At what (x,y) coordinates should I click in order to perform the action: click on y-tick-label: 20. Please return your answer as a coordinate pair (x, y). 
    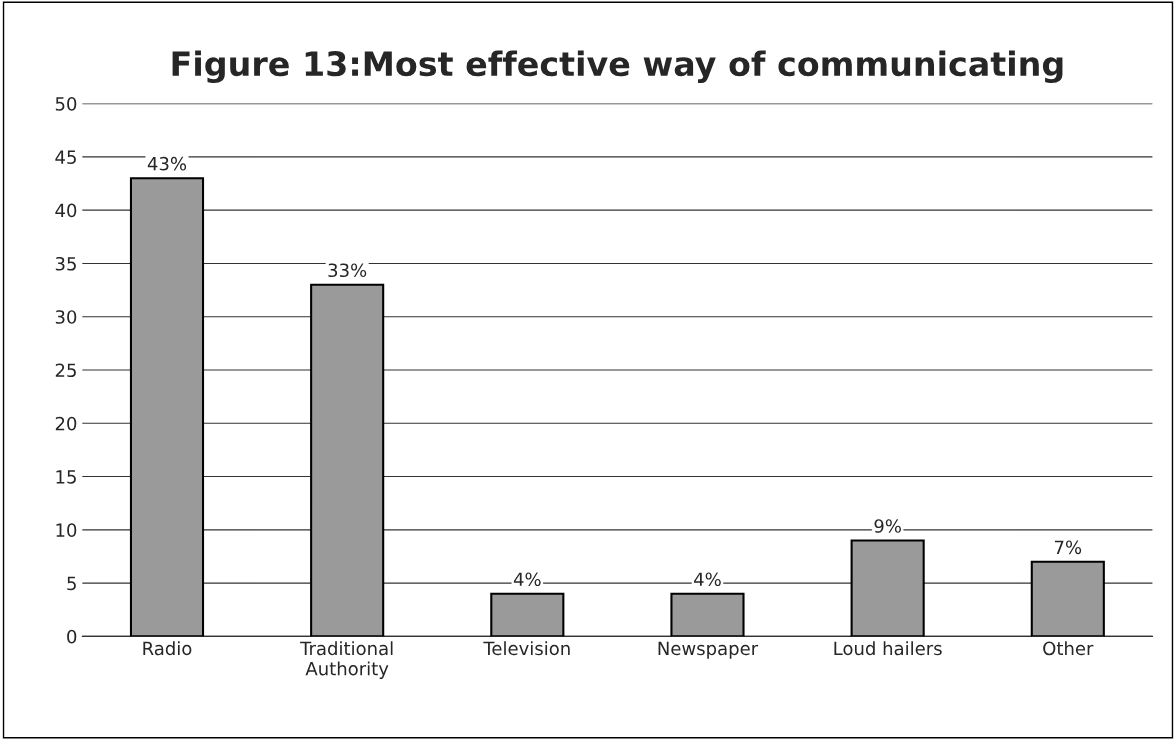
    Looking at the image, I should click on (66, 423).